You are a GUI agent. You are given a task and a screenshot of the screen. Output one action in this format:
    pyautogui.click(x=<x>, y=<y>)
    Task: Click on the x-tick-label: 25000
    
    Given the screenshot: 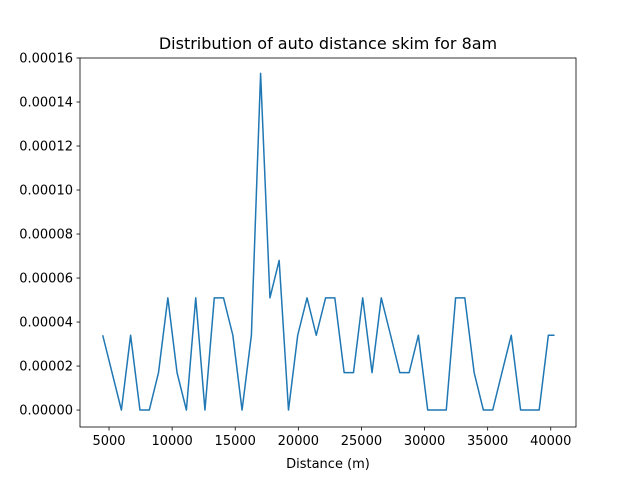 What is the action you would take?
    pyautogui.click(x=361, y=441)
    